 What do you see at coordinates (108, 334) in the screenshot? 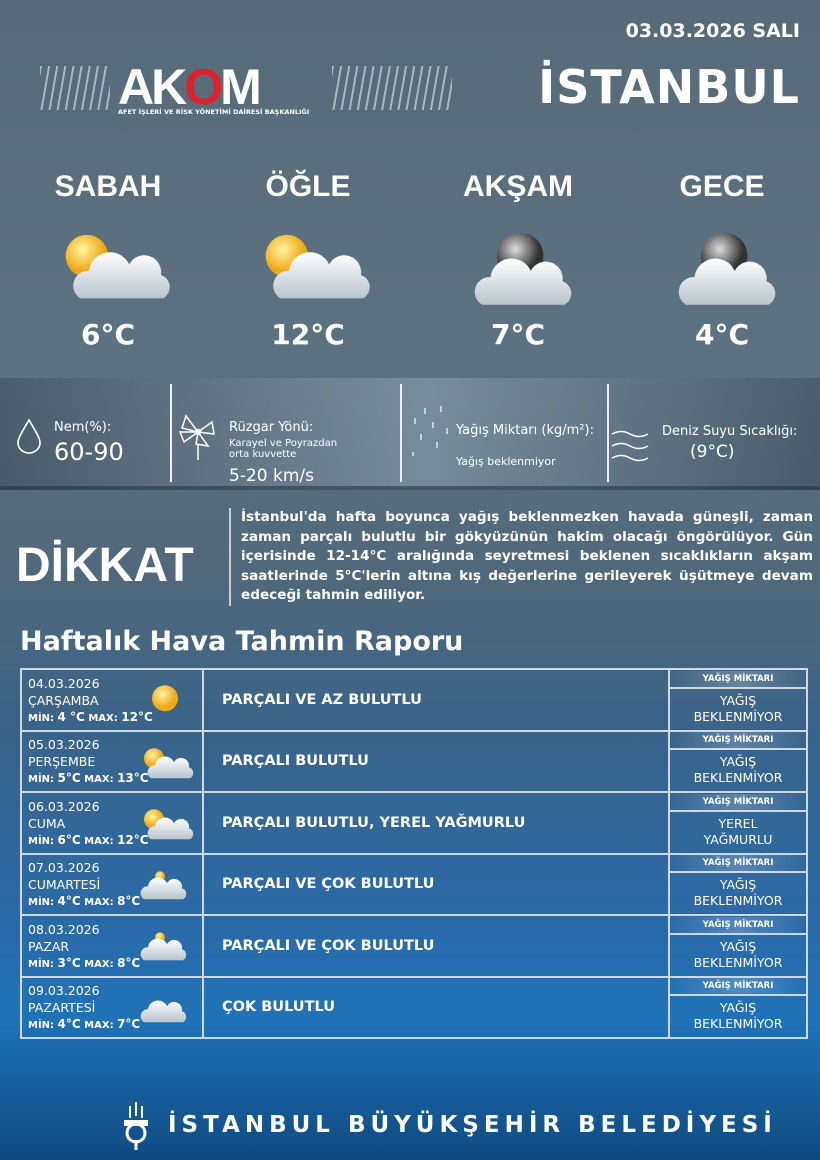
I see `period-temp: 6°C` at bounding box center [108, 334].